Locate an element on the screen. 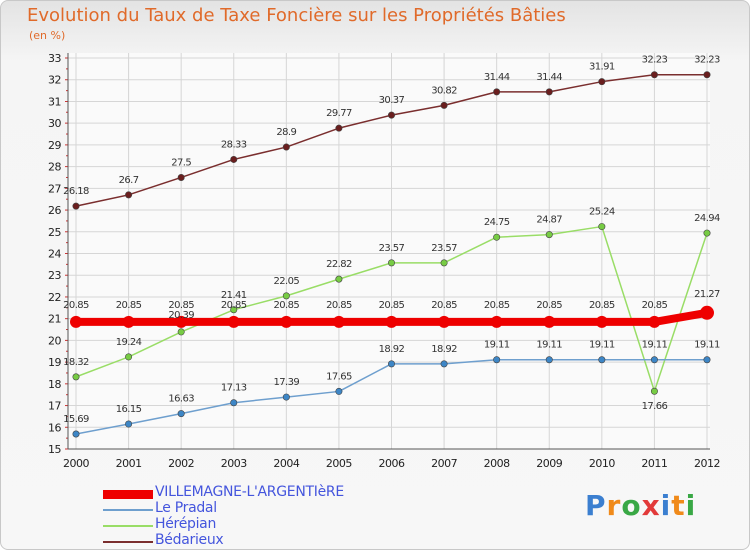  data-label-villemagne-l-argenti-re-2010: 20.85 is located at coordinates (602, 305).